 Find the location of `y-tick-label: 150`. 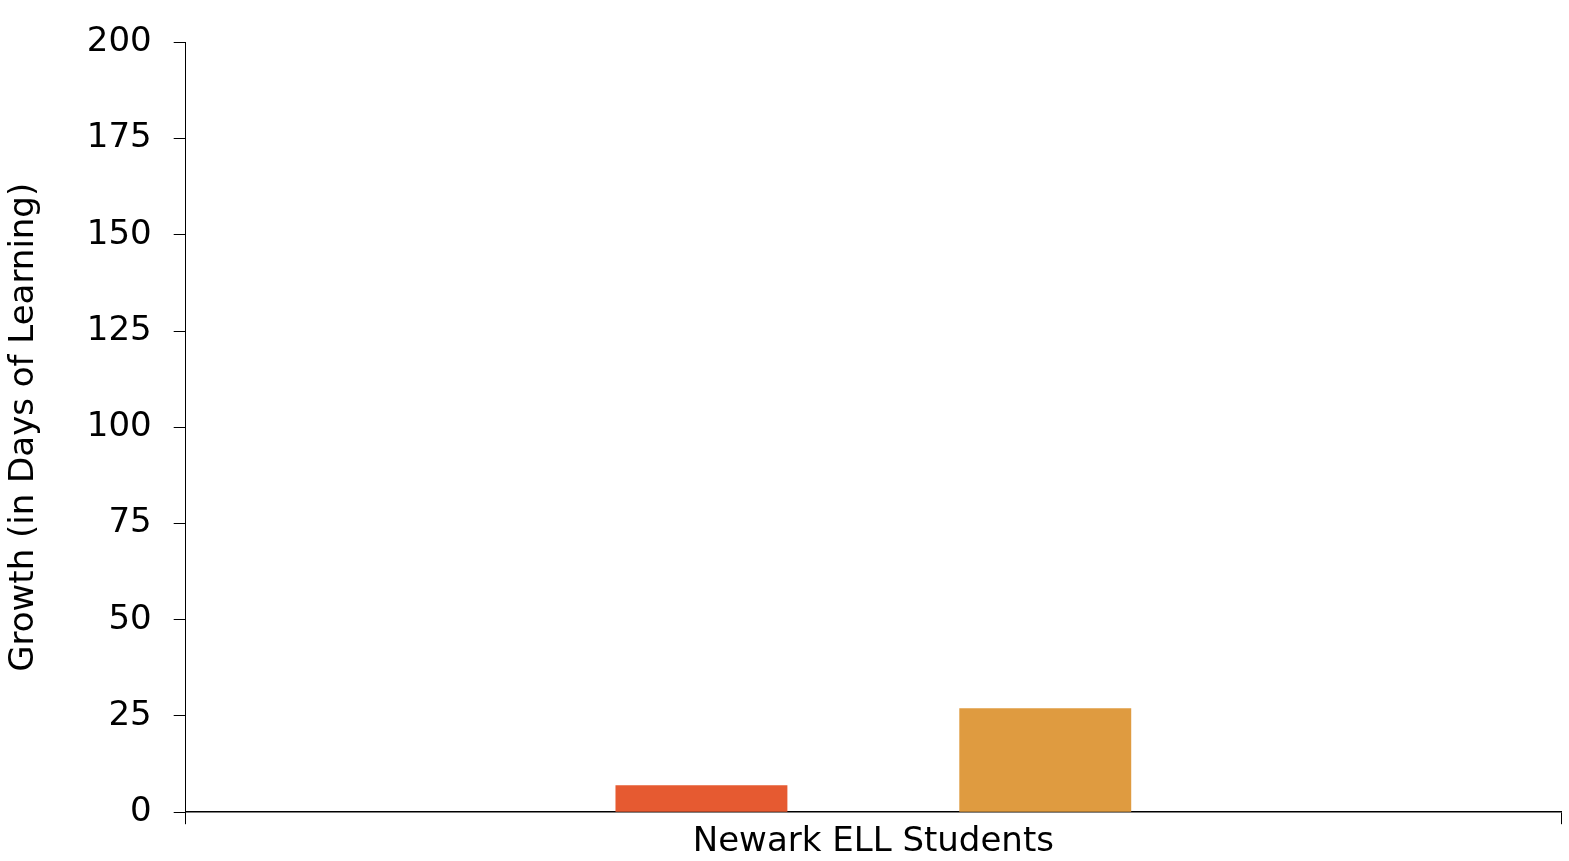

y-tick-label: 150 is located at coordinates (119, 231).